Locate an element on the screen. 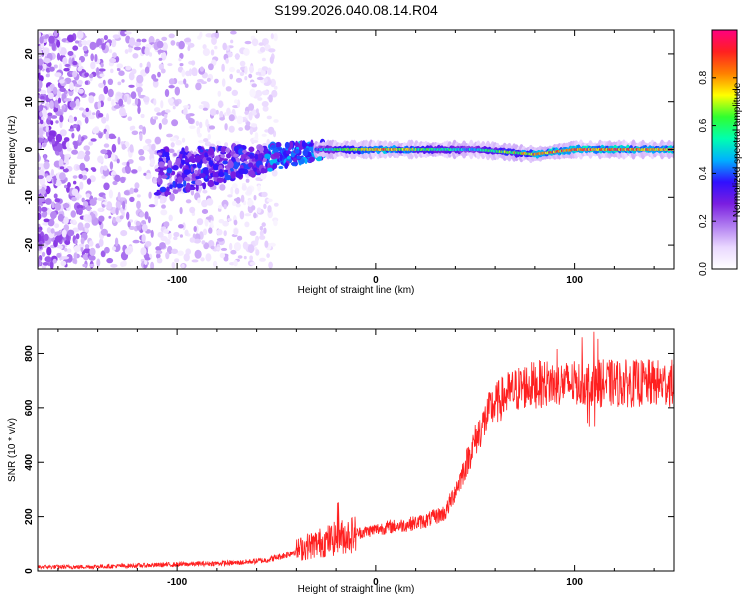 The image size is (750, 600). colorbar-label: Normalized spectral amplitude is located at coordinates (737, 149).